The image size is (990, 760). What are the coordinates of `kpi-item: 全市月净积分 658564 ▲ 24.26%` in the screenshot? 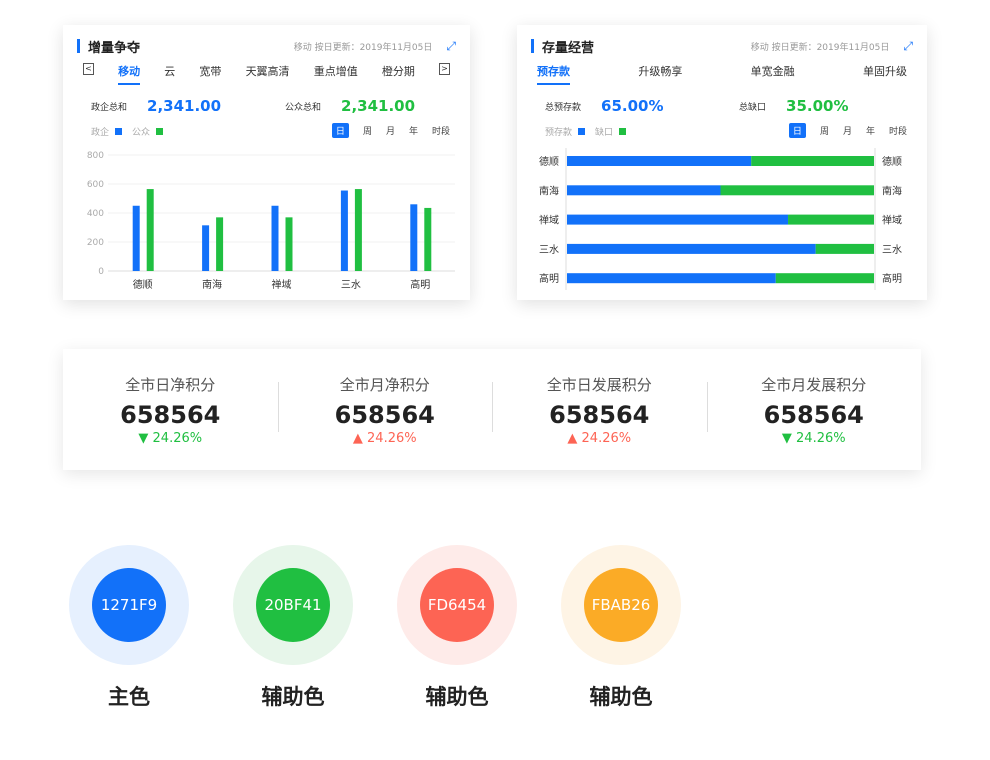 It's located at (385, 410).